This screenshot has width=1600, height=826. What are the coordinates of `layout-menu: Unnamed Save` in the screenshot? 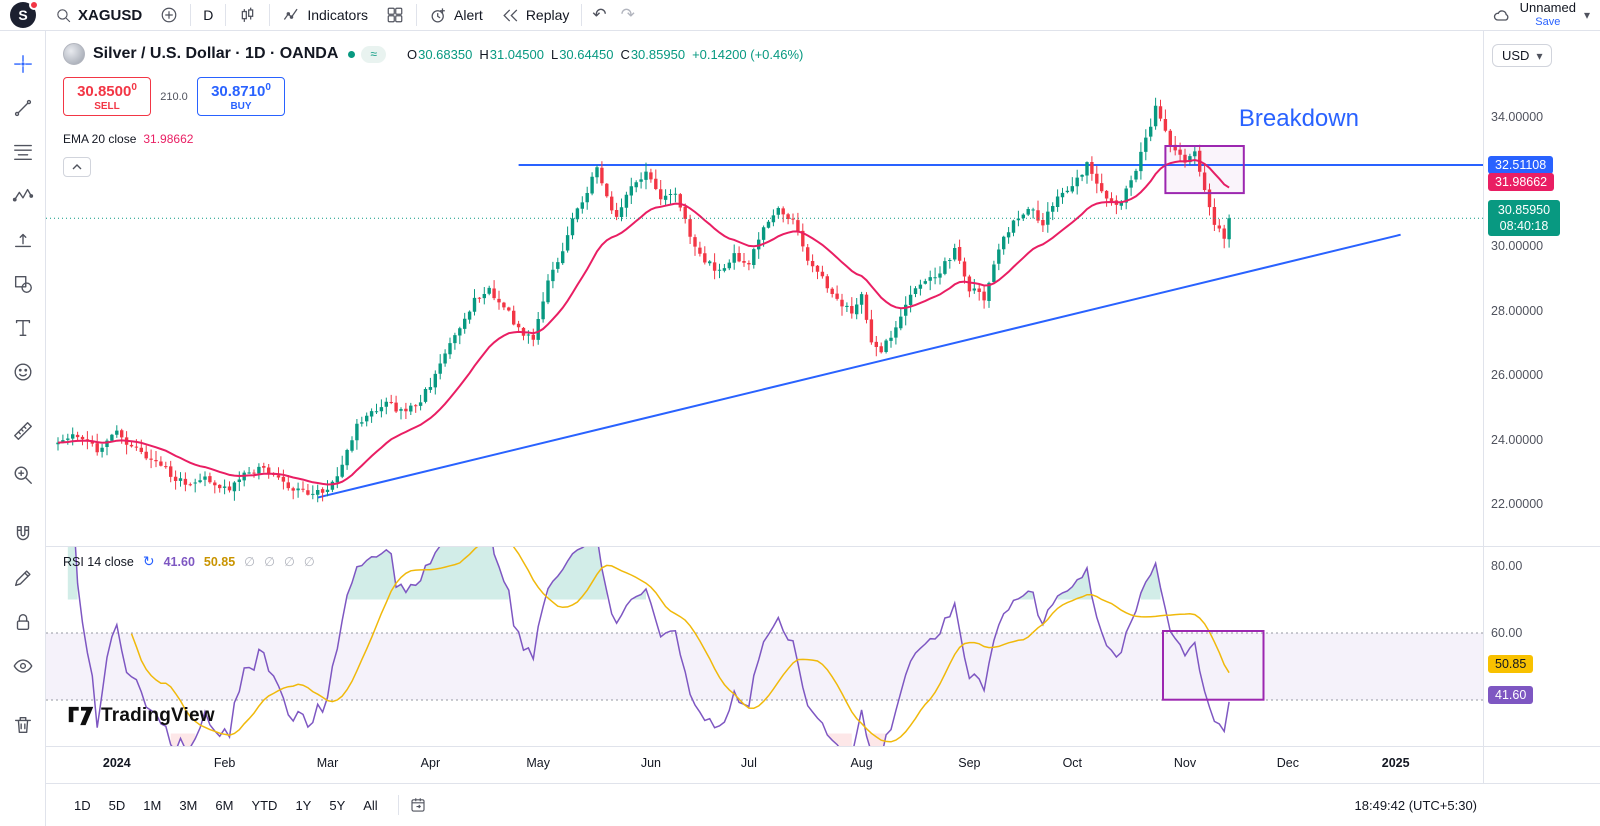 It's located at (1548, 15).